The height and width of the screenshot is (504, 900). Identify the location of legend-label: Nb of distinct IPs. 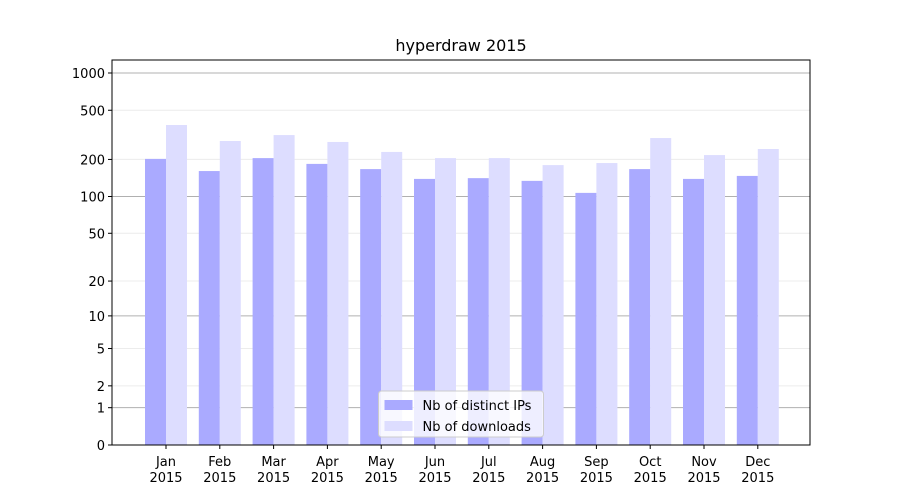
(477, 406).